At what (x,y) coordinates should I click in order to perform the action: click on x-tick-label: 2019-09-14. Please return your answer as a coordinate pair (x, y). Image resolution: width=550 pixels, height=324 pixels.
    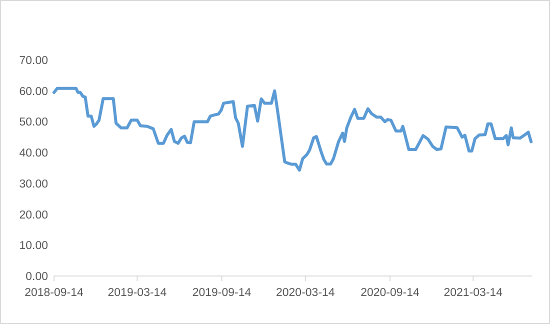
    Looking at the image, I should click on (222, 293).